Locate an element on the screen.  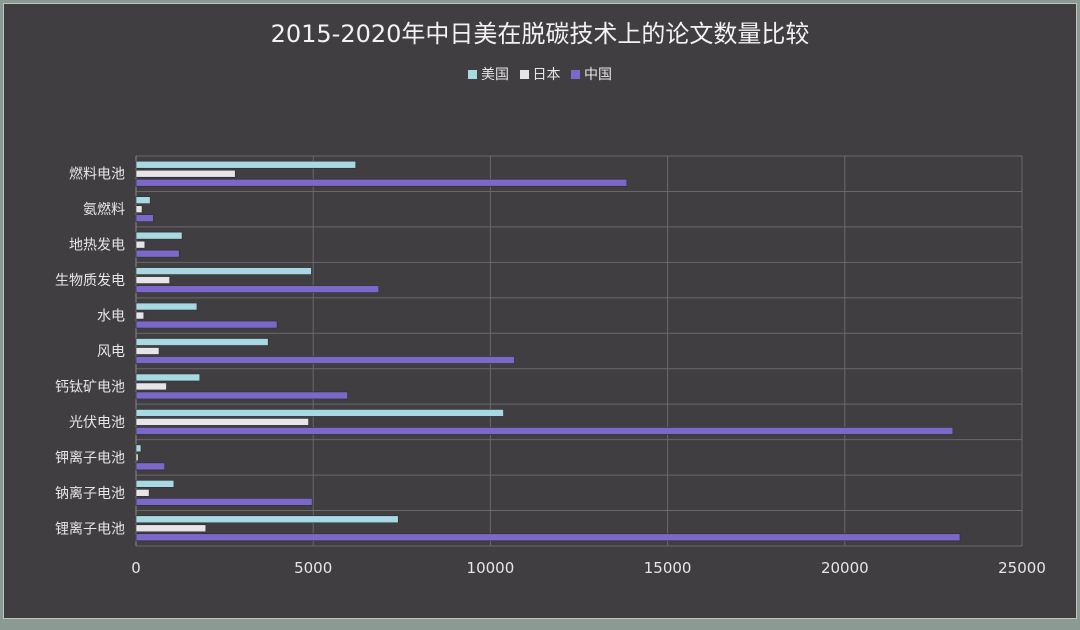
y-tick-label: 钾离子电池 is located at coordinates (90, 457).